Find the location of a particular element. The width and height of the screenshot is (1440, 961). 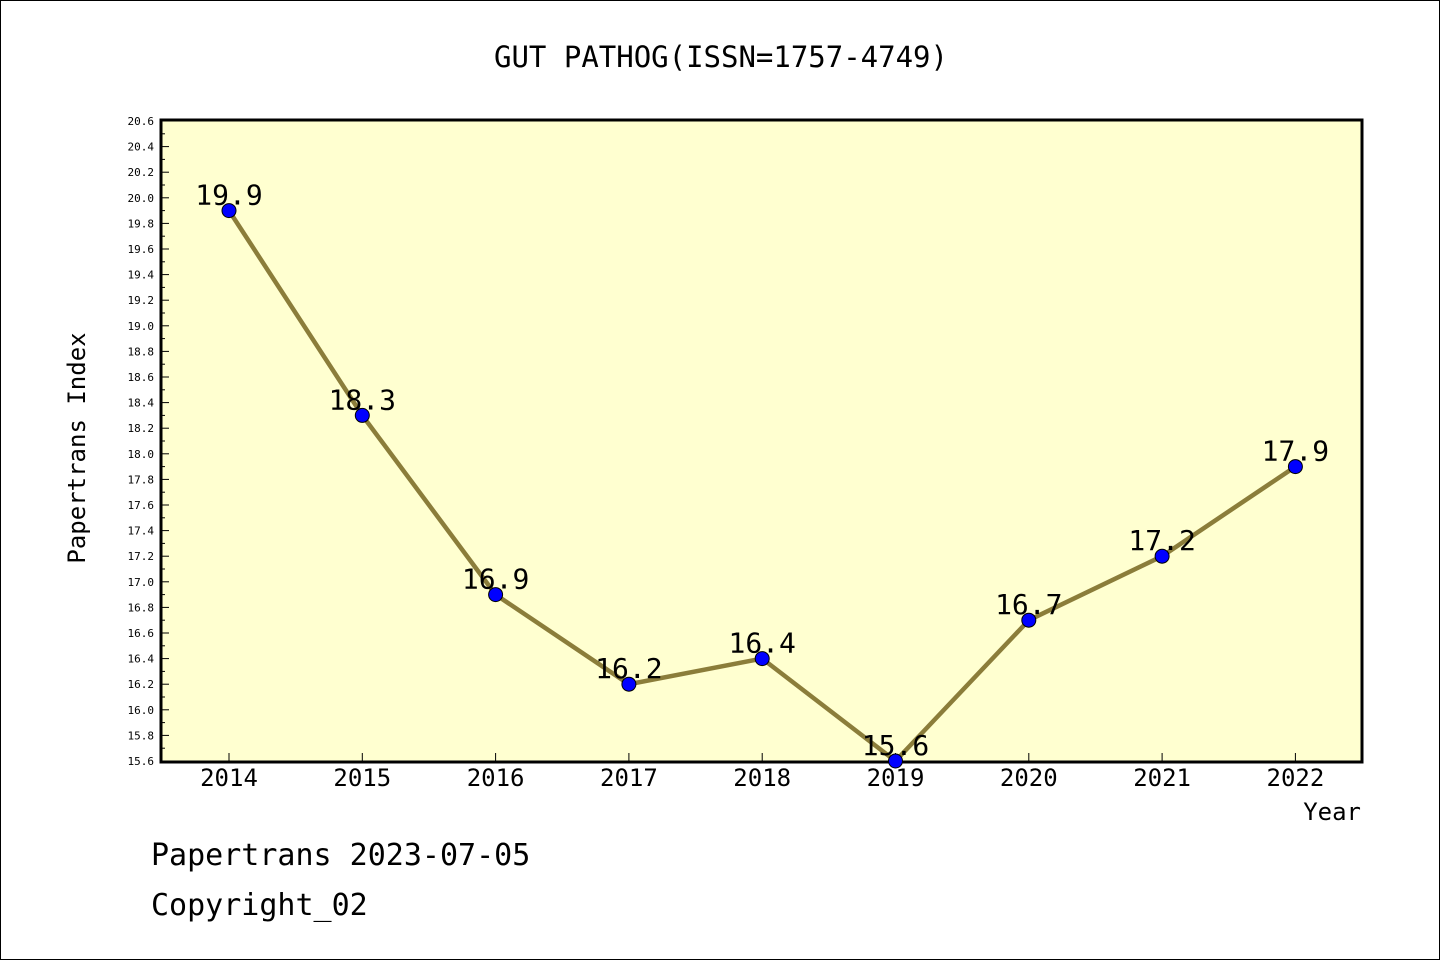

y-tick-label: 17.8 is located at coordinates (141, 479).